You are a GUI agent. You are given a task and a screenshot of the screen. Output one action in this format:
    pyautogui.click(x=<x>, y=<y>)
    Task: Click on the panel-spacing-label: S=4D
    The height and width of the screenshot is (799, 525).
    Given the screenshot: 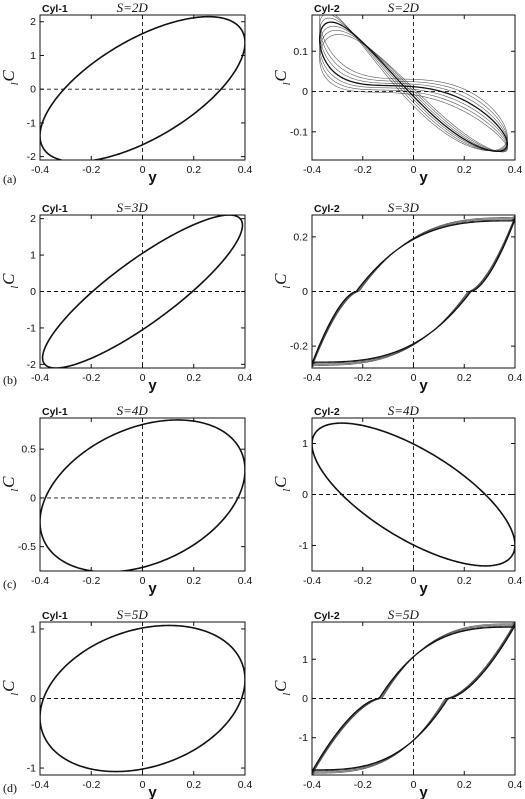 What is the action you would take?
    pyautogui.click(x=133, y=410)
    